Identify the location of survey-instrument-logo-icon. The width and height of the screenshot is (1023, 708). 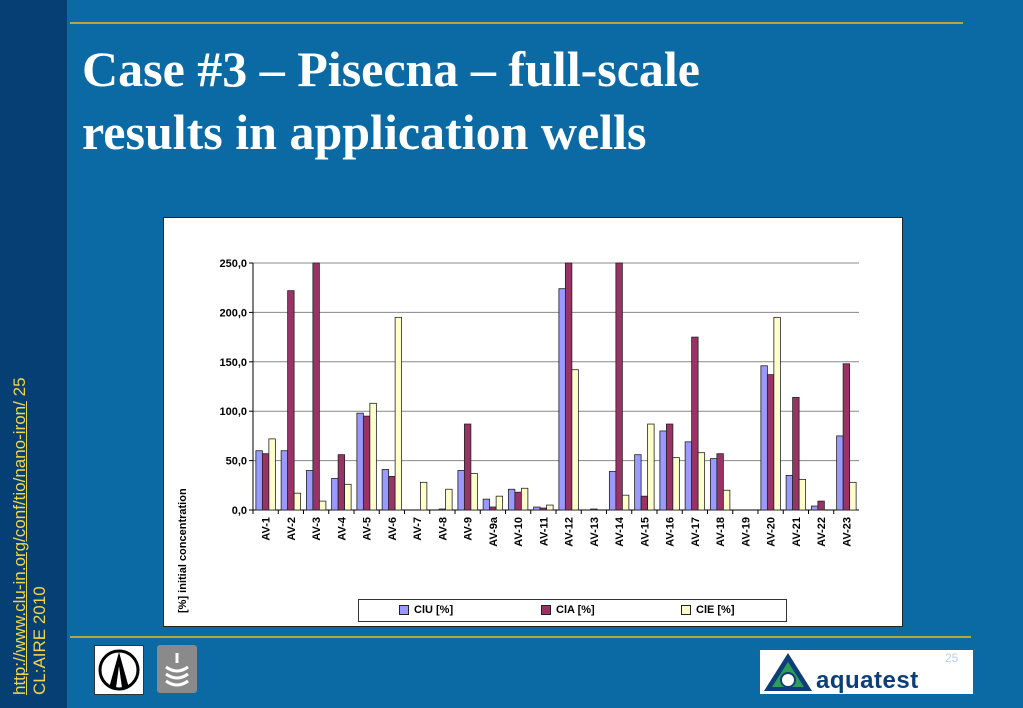
(119, 670).